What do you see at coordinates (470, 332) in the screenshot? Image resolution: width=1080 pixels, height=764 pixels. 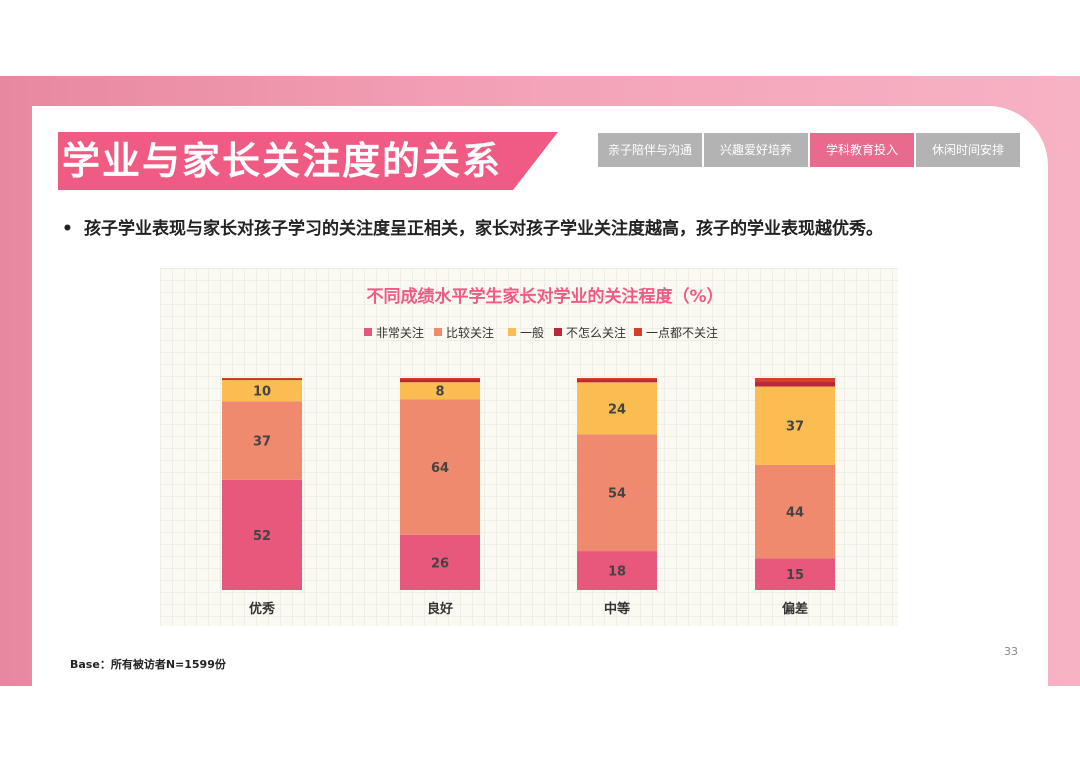 I see `legend-label-1: 比较关注` at bounding box center [470, 332].